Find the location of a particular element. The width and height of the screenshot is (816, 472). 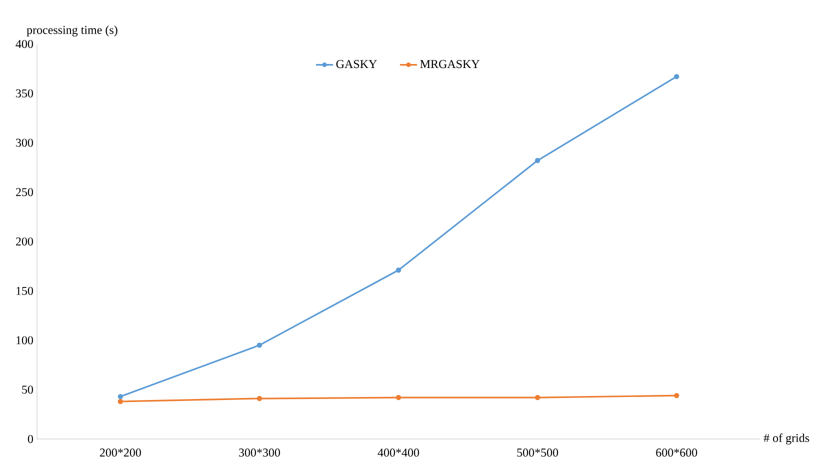

y-tick-label: 150 is located at coordinates (25, 290).